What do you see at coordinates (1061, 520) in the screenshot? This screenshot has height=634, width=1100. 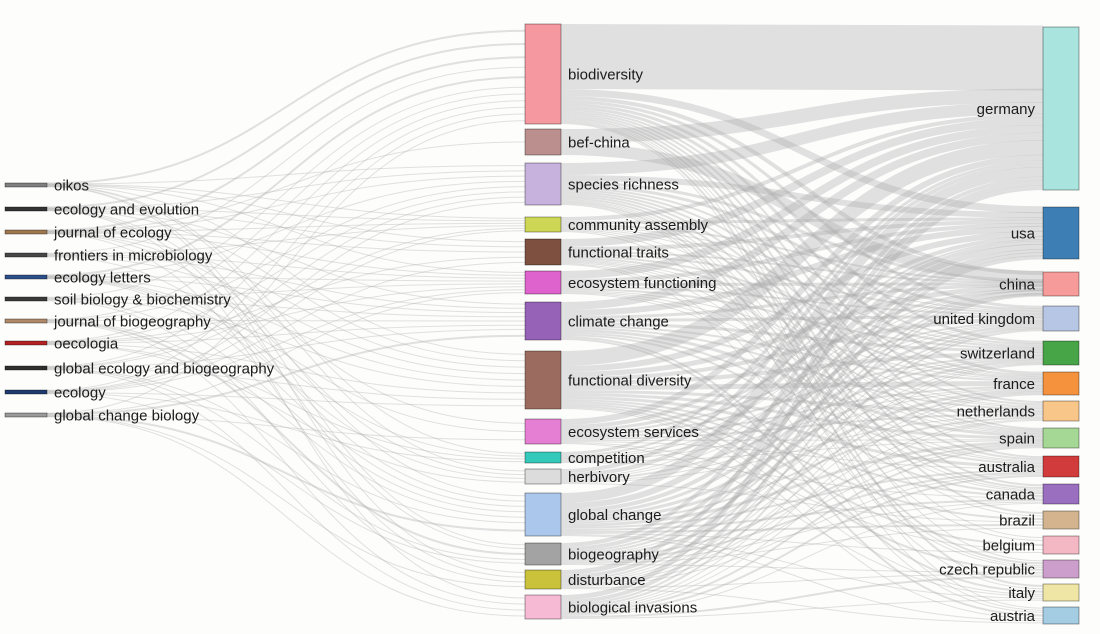 I see `sankey-node-brazil` at bounding box center [1061, 520].